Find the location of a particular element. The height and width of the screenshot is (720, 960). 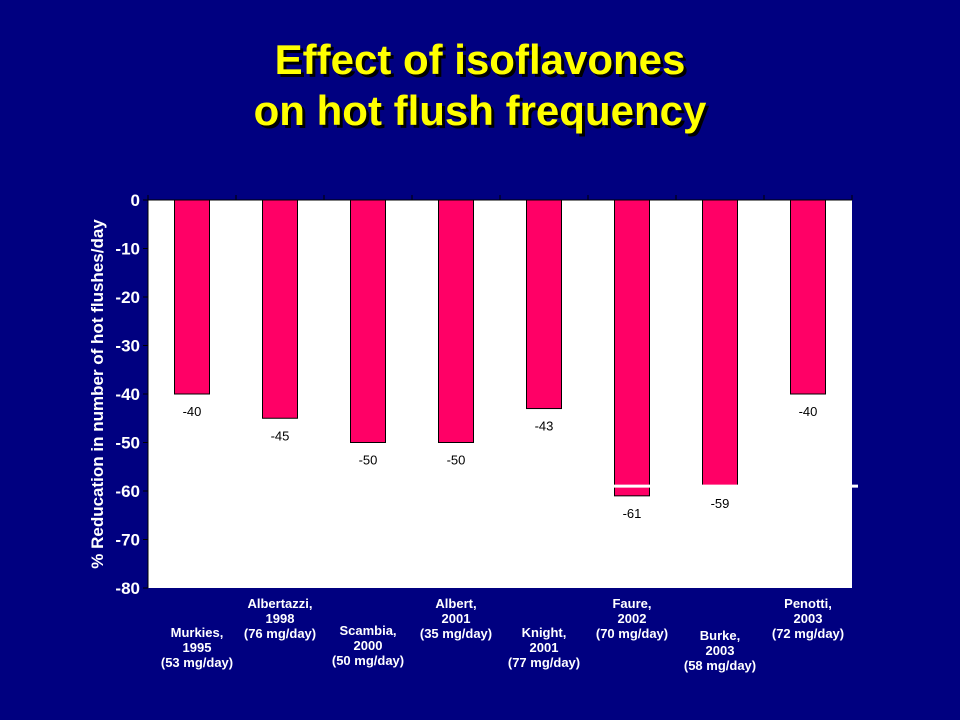

category-label-line: (77 mg/day) is located at coordinates (544, 662).